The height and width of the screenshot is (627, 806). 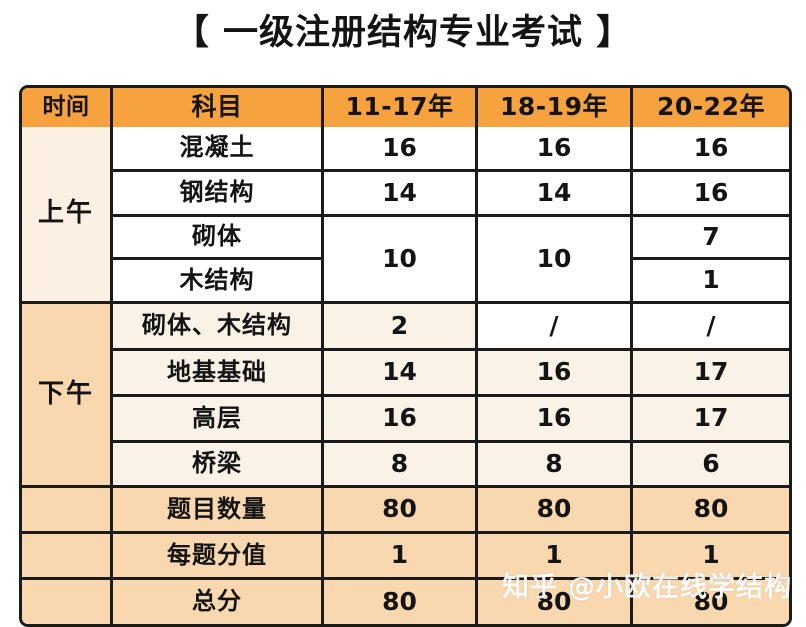 I want to click on value-foundation-2011-2017: 14, so click(x=401, y=374).